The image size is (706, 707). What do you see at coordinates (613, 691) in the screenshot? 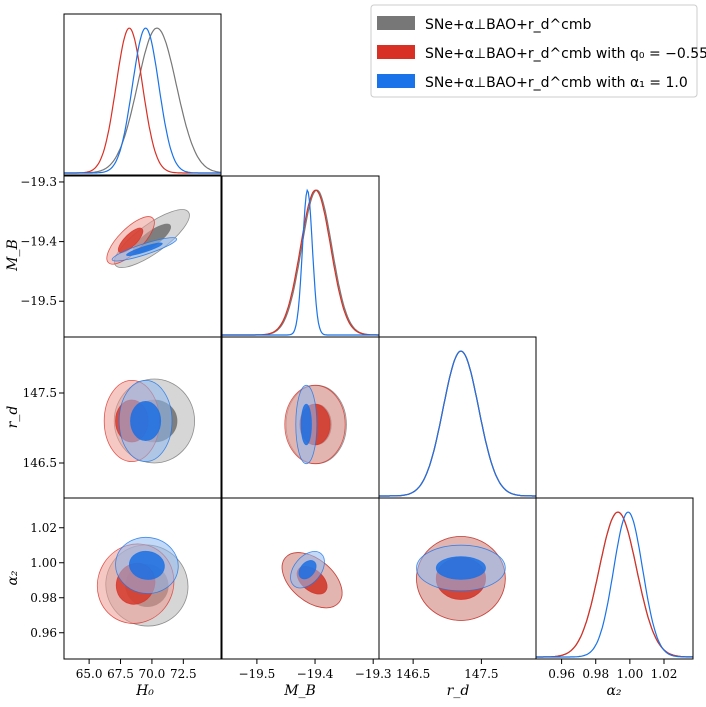
I see `xlabel-alpha2: α₂` at bounding box center [613, 691].